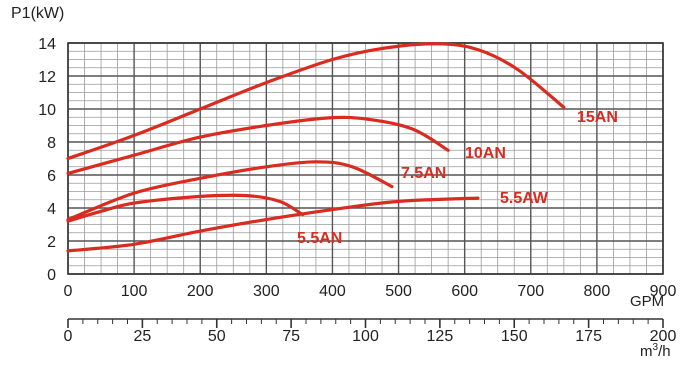 This screenshot has width=694, height=365. I want to click on x2-tick-label: 75, so click(291, 336).